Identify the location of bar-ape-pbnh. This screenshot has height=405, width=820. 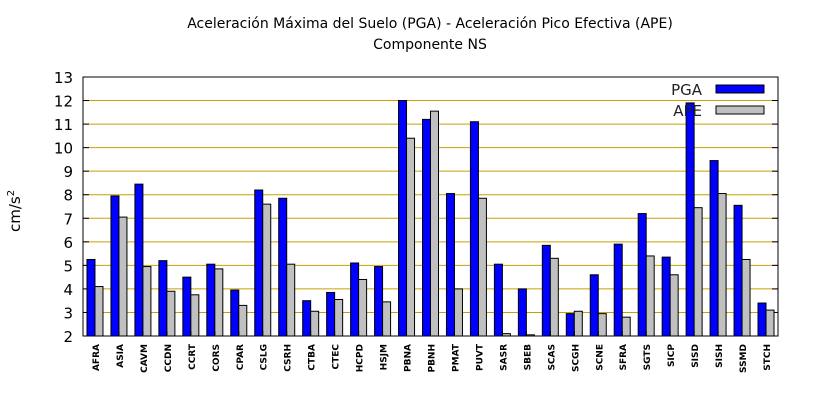
(434, 223).